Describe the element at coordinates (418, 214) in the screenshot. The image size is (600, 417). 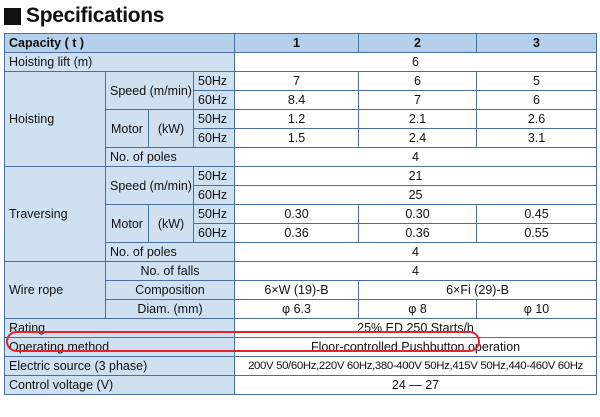
I see `traversing-motor-50-2: 0.30` at that location.